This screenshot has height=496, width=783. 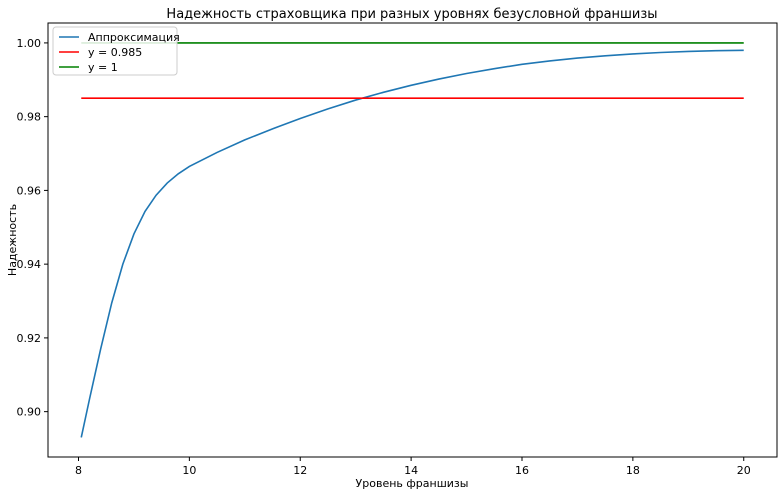 What do you see at coordinates (300, 470) in the screenshot?
I see `x-tick-label: 12` at bounding box center [300, 470].